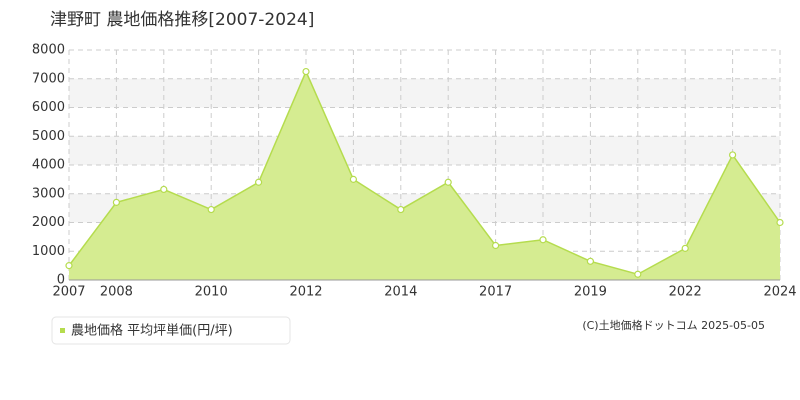 The width and height of the screenshot is (800, 400). What do you see at coordinates (400, 292) in the screenshot?
I see `x-tick-label: 2014` at bounding box center [400, 292].